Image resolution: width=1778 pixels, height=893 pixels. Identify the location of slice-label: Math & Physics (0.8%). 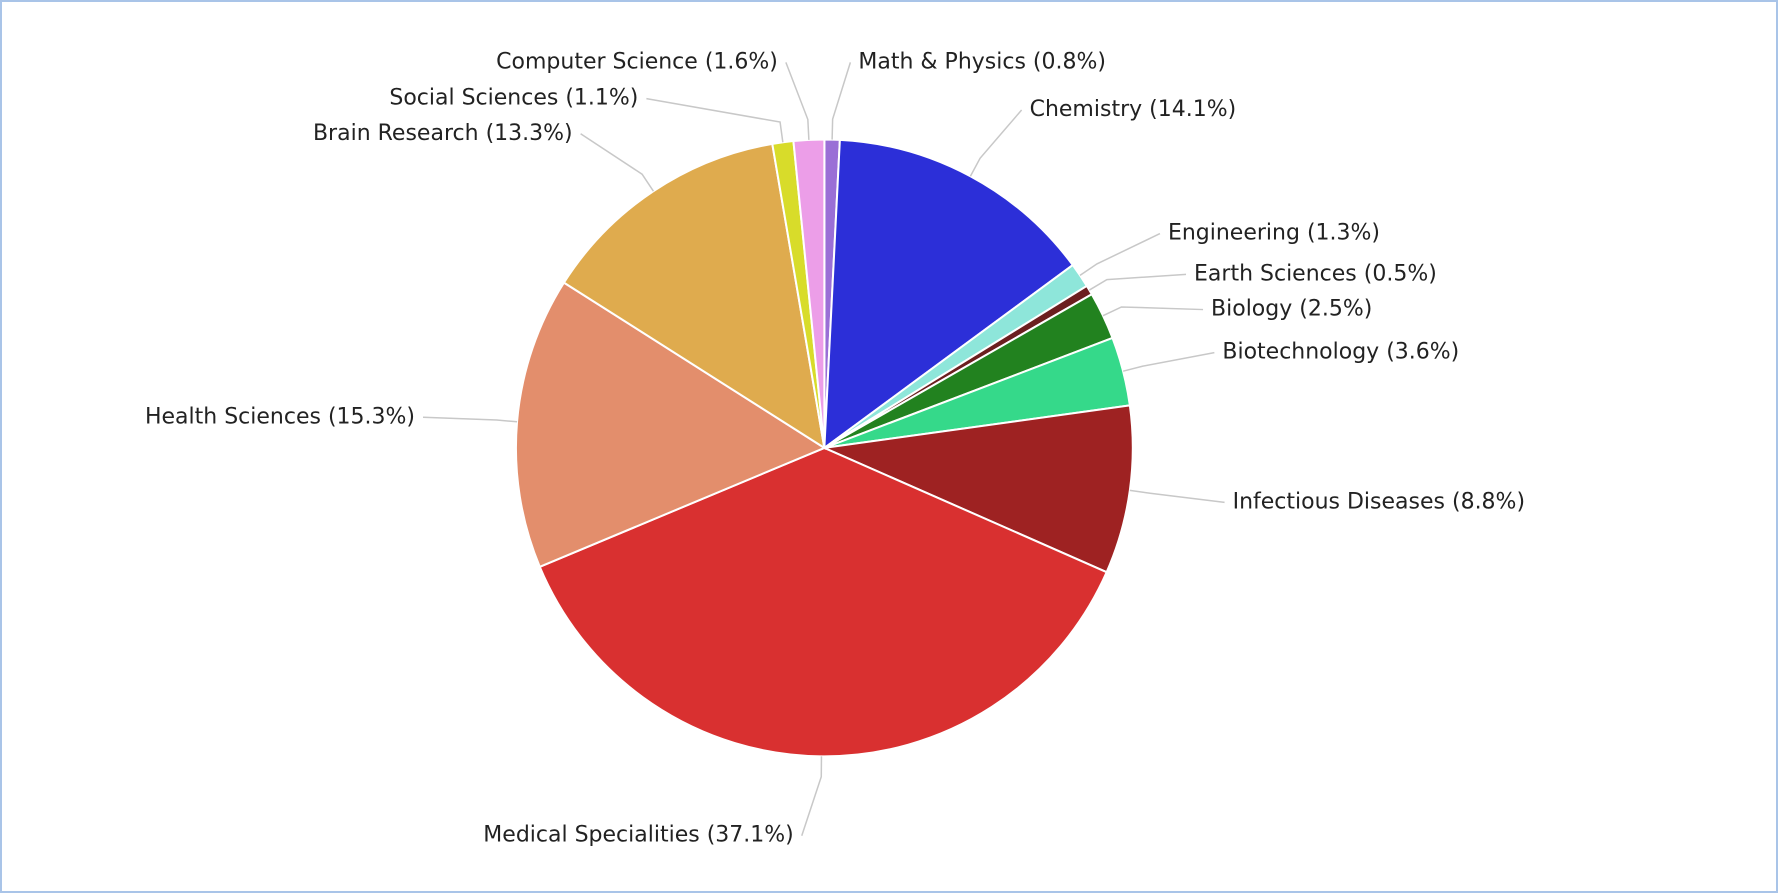
(982, 61).